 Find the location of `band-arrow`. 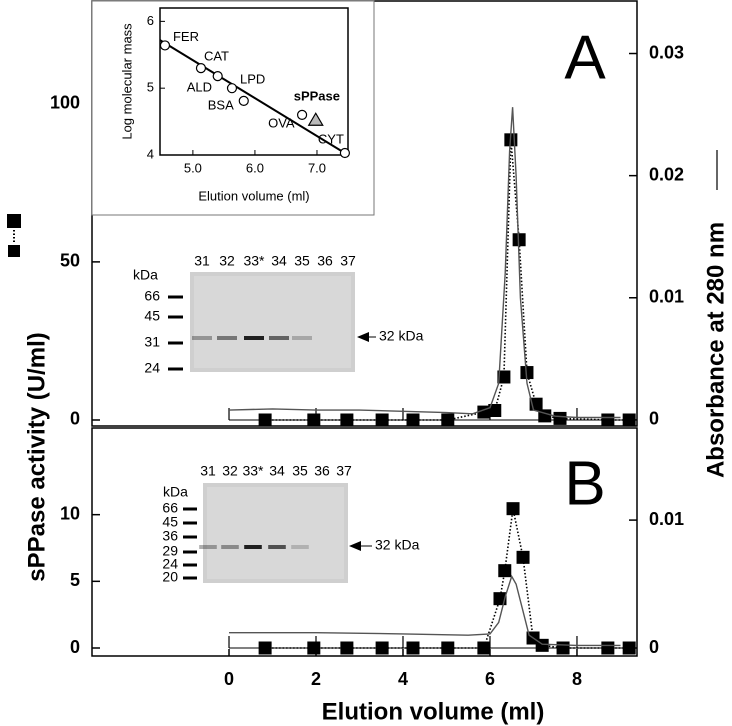

band-arrow is located at coordinates (363, 337).